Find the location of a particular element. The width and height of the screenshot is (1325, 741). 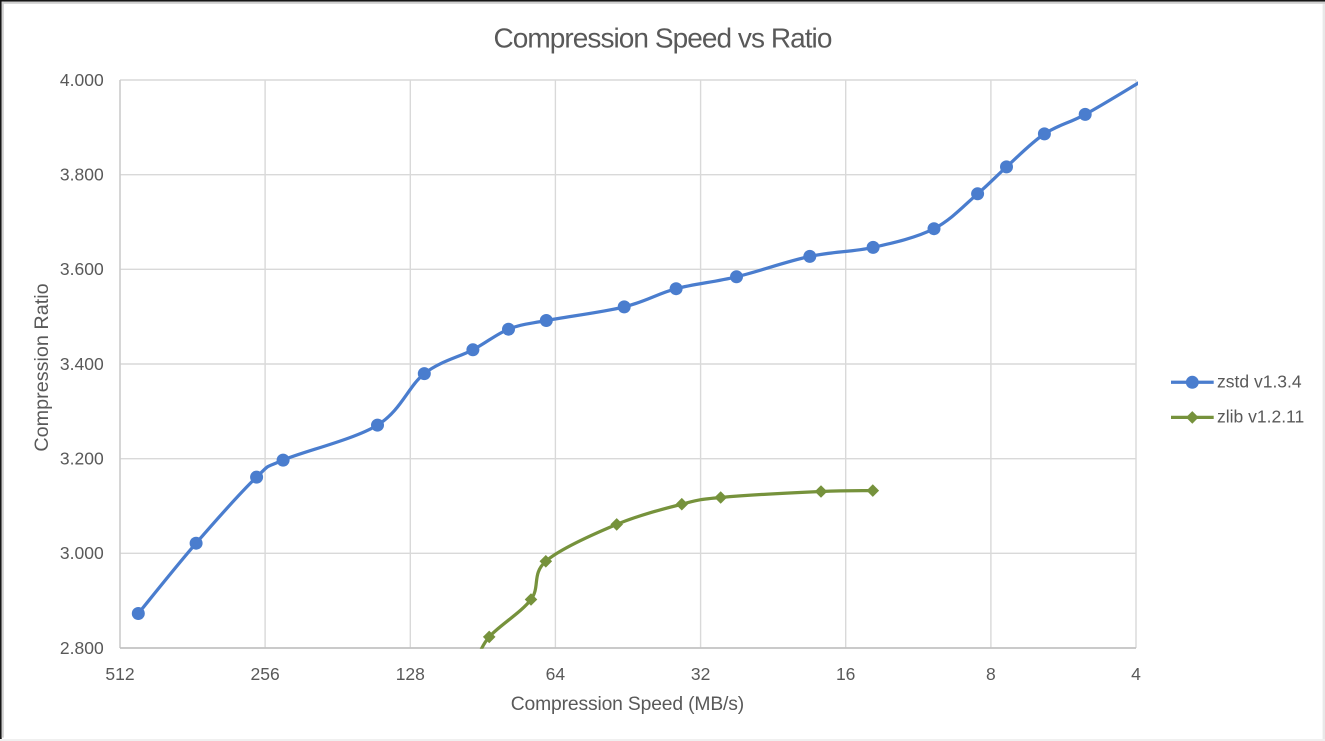

svg-text: 16 is located at coordinates (845, 674).